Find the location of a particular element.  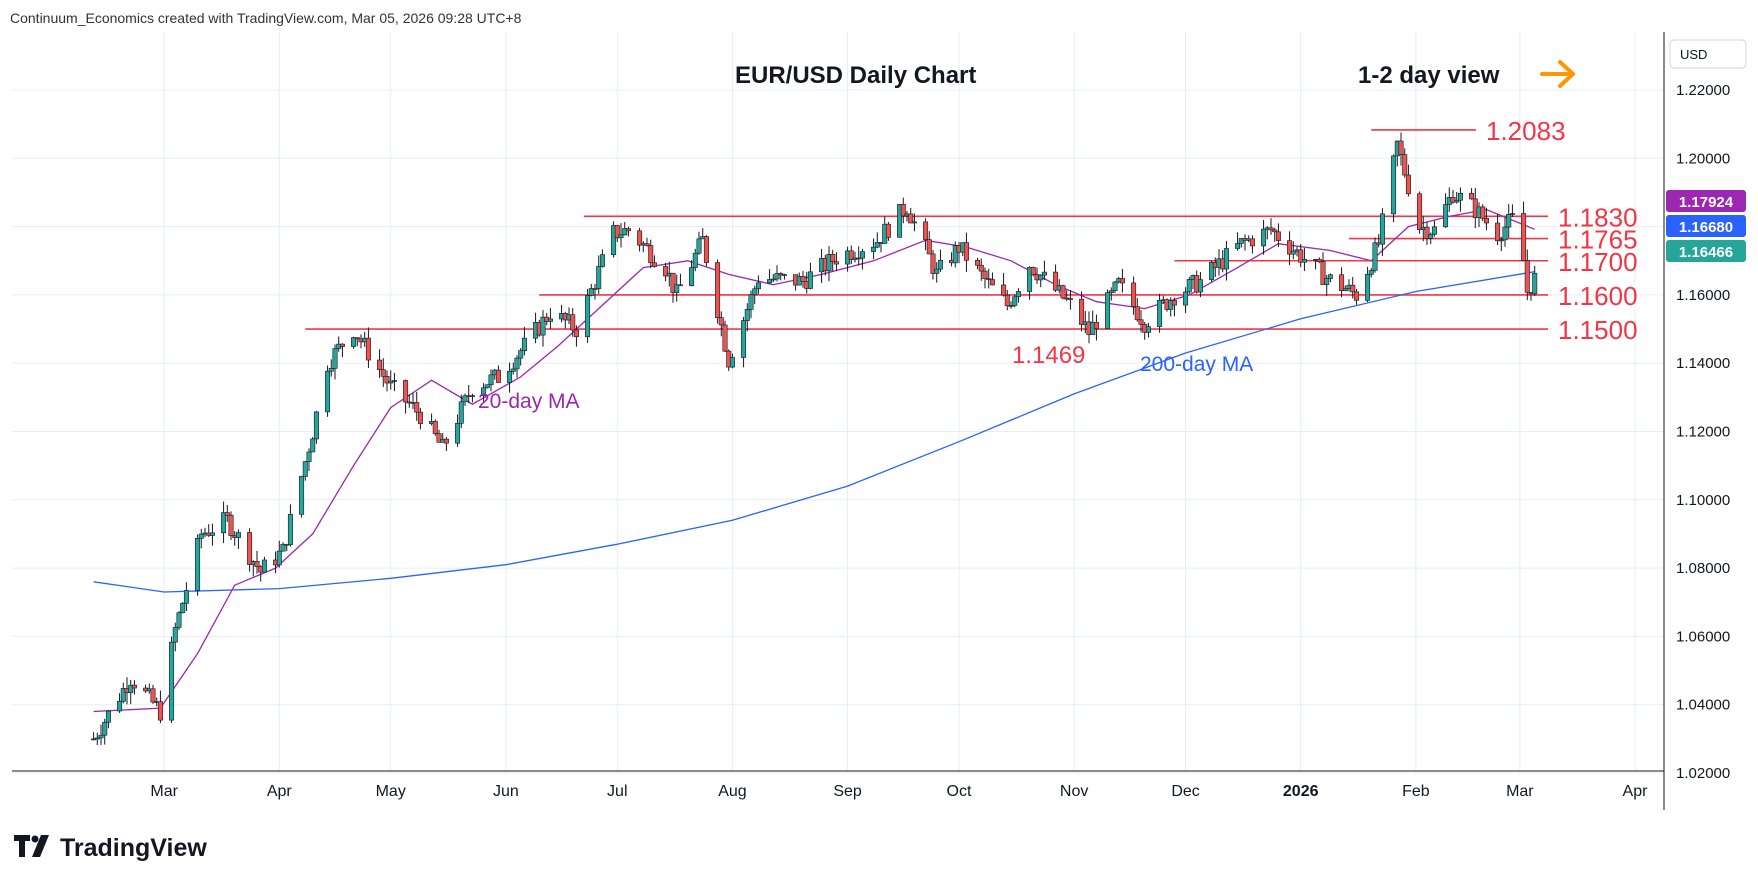

x-tick-label: Feb is located at coordinates (1416, 791).